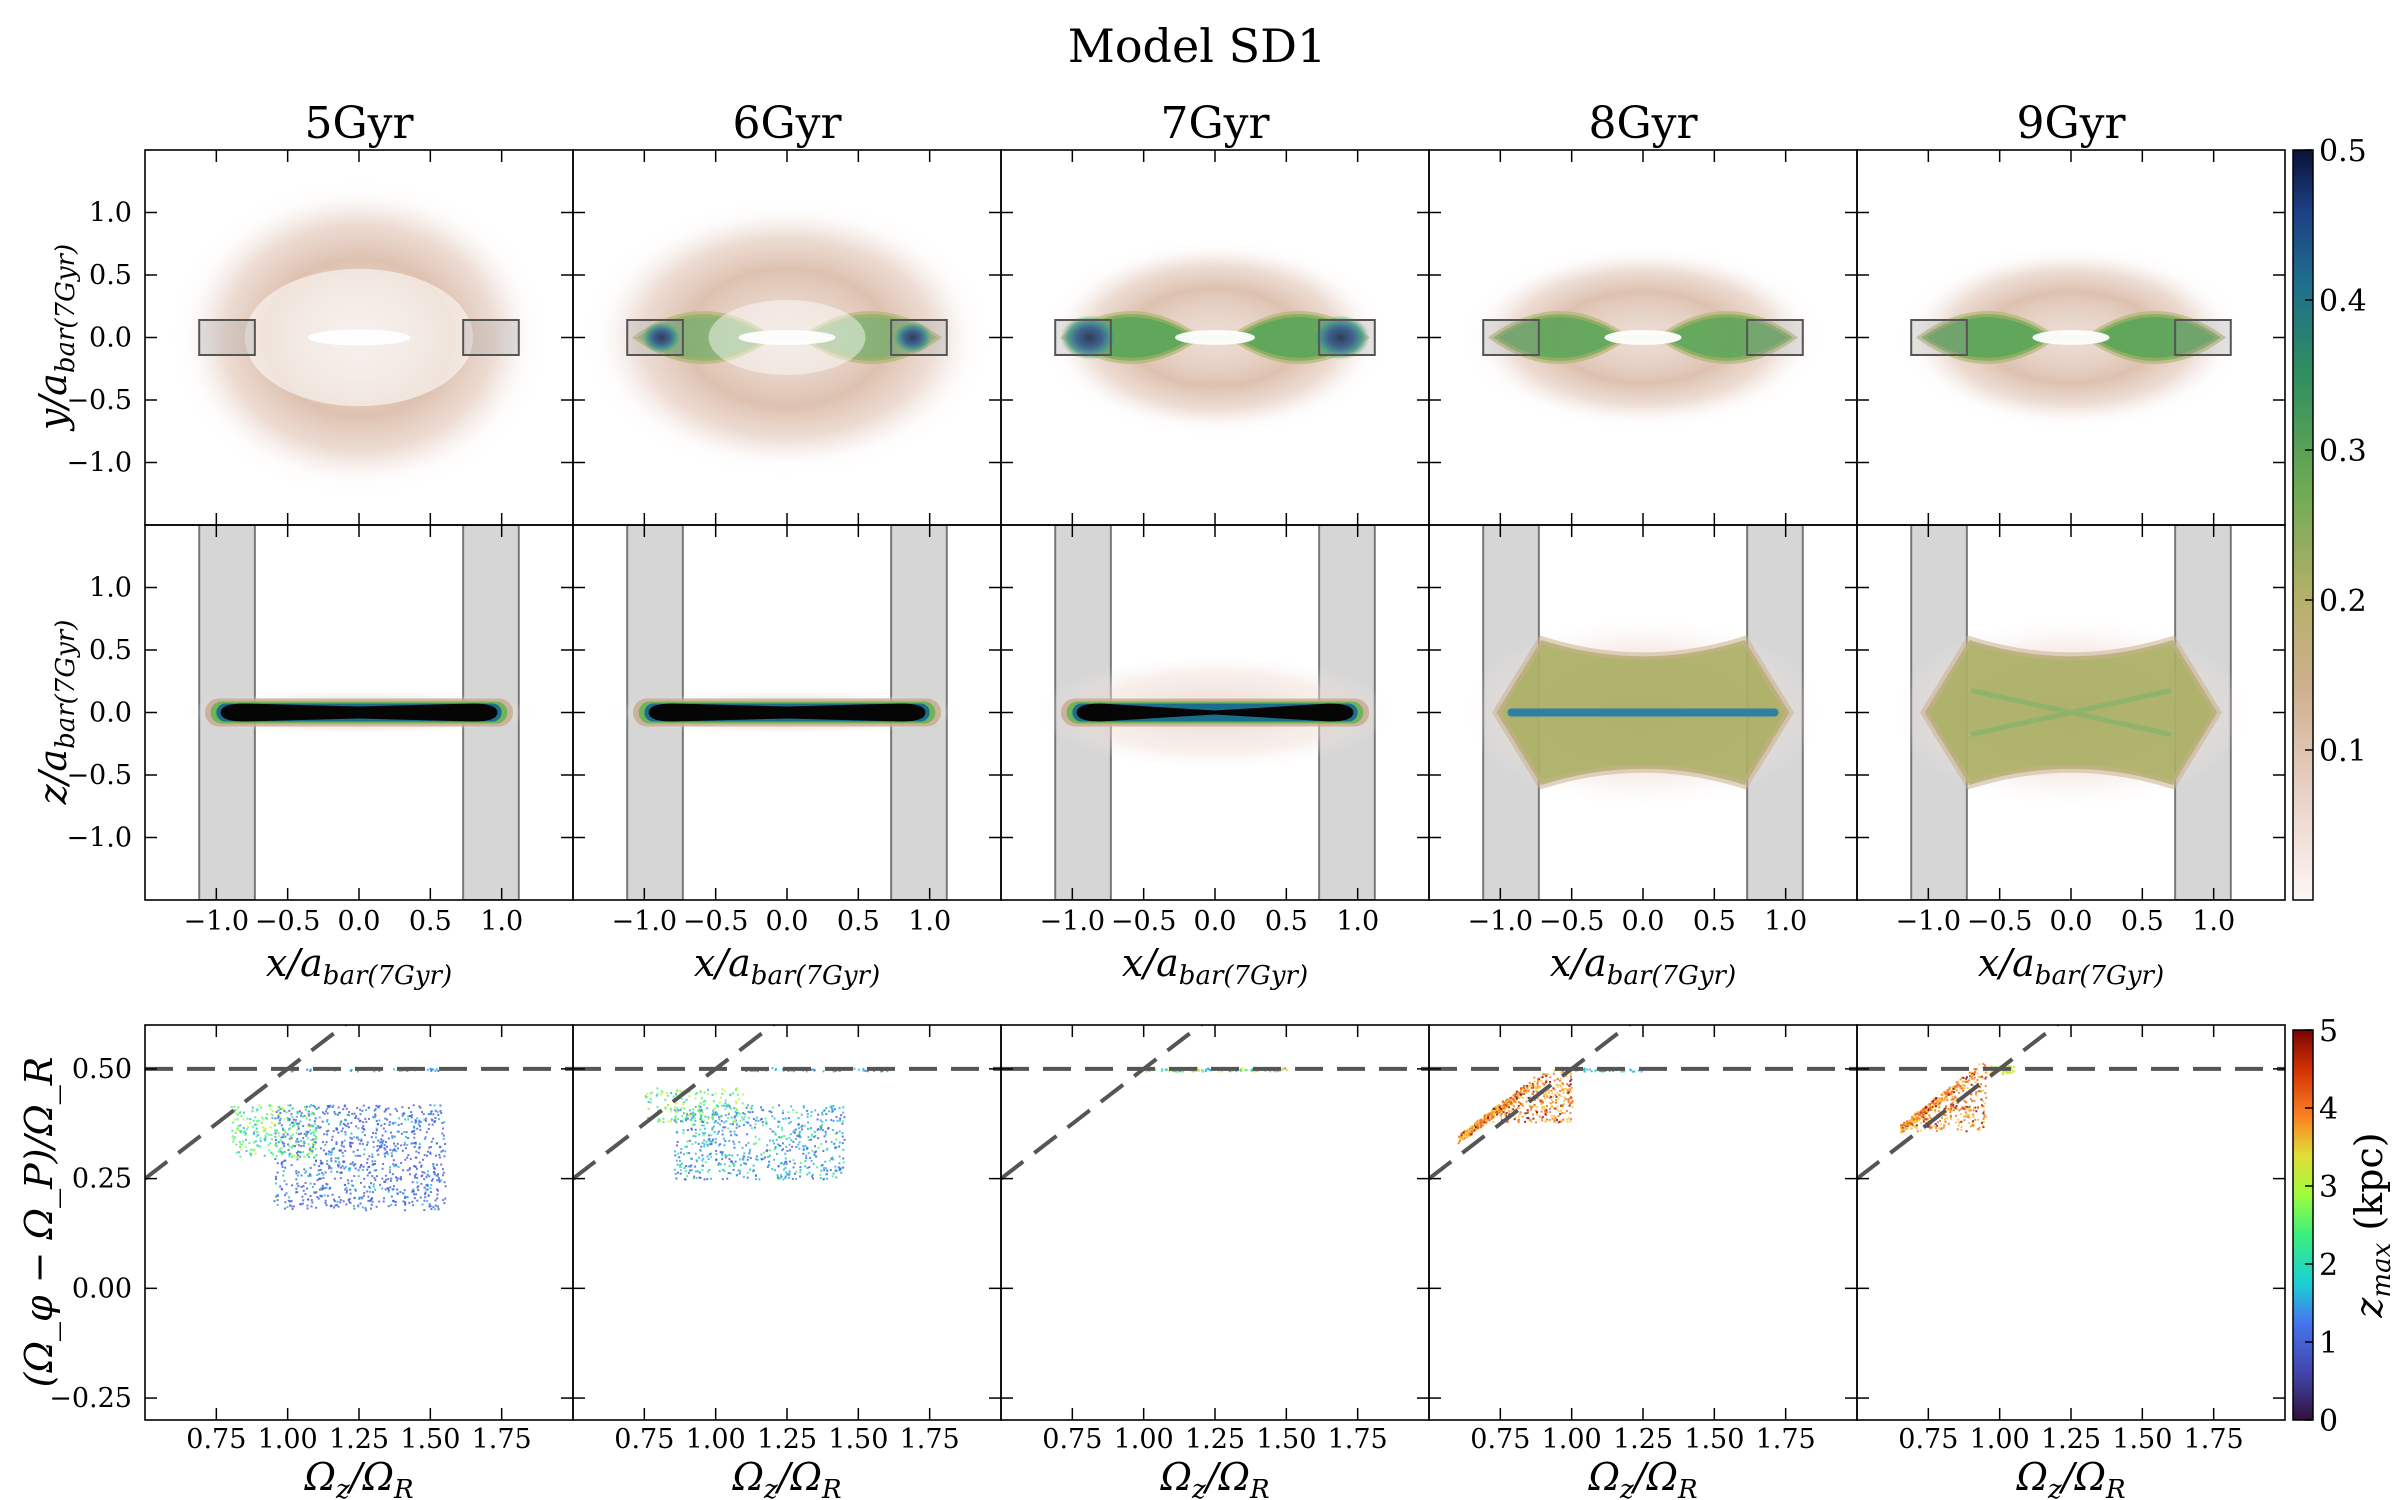 Image resolution: width=2400 pixels, height=1500 pixels. What do you see at coordinates (359, 921) in the screenshot?
I see `x-tick-label: 0.0` at bounding box center [359, 921].